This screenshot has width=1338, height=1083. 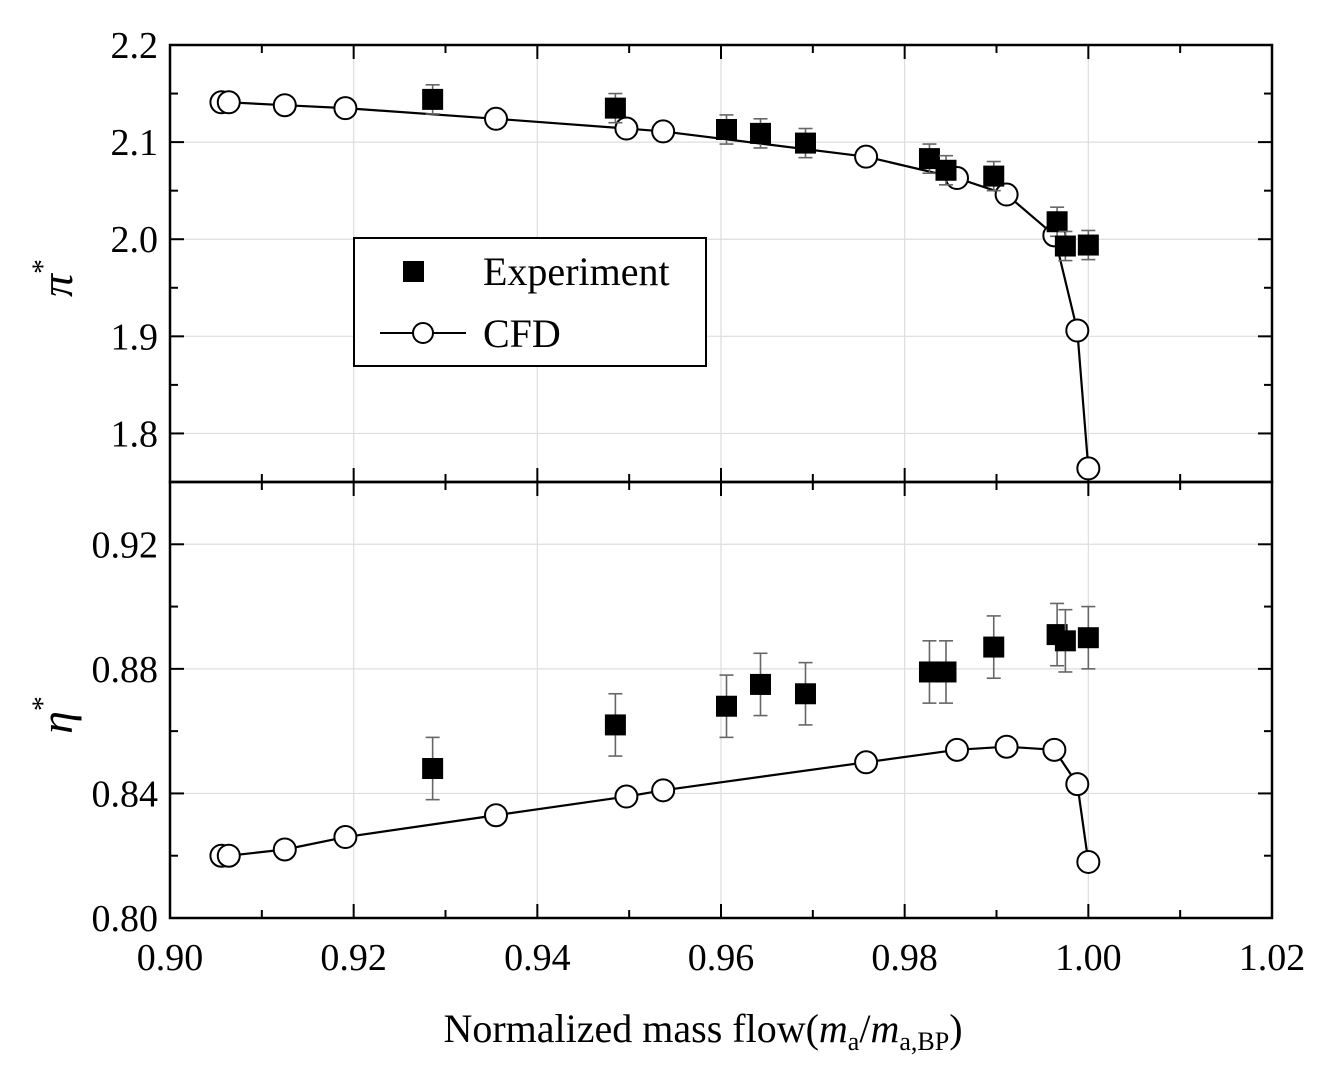 What do you see at coordinates (833, 1028) in the screenshot?
I see `x-axis-title-numerator: m` at bounding box center [833, 1028].